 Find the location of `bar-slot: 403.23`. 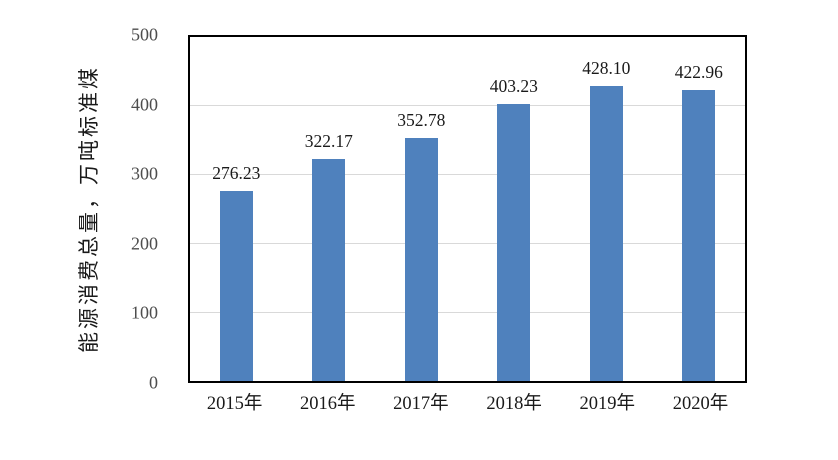

bar-slot: 403.23 is located at coordinates (514, 209).